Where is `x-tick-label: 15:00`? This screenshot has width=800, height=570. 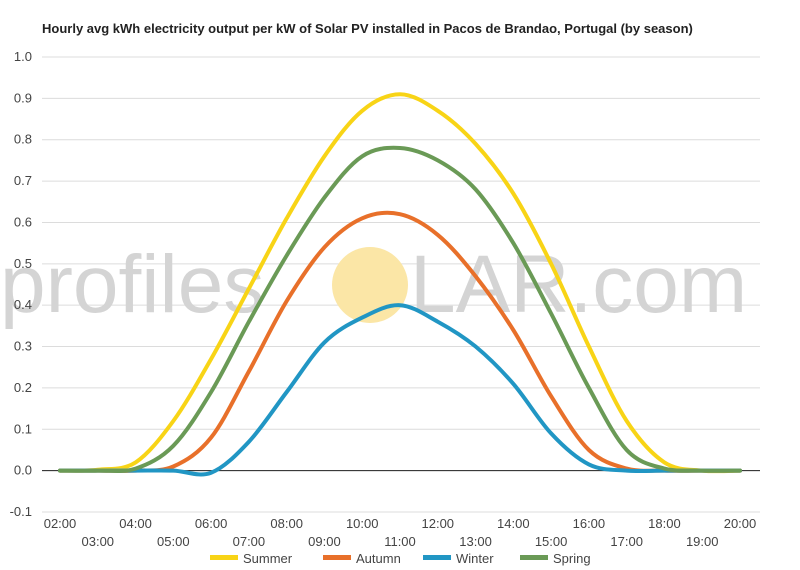 x-tick-label: 15:00 is located at coordinates (551, 541).